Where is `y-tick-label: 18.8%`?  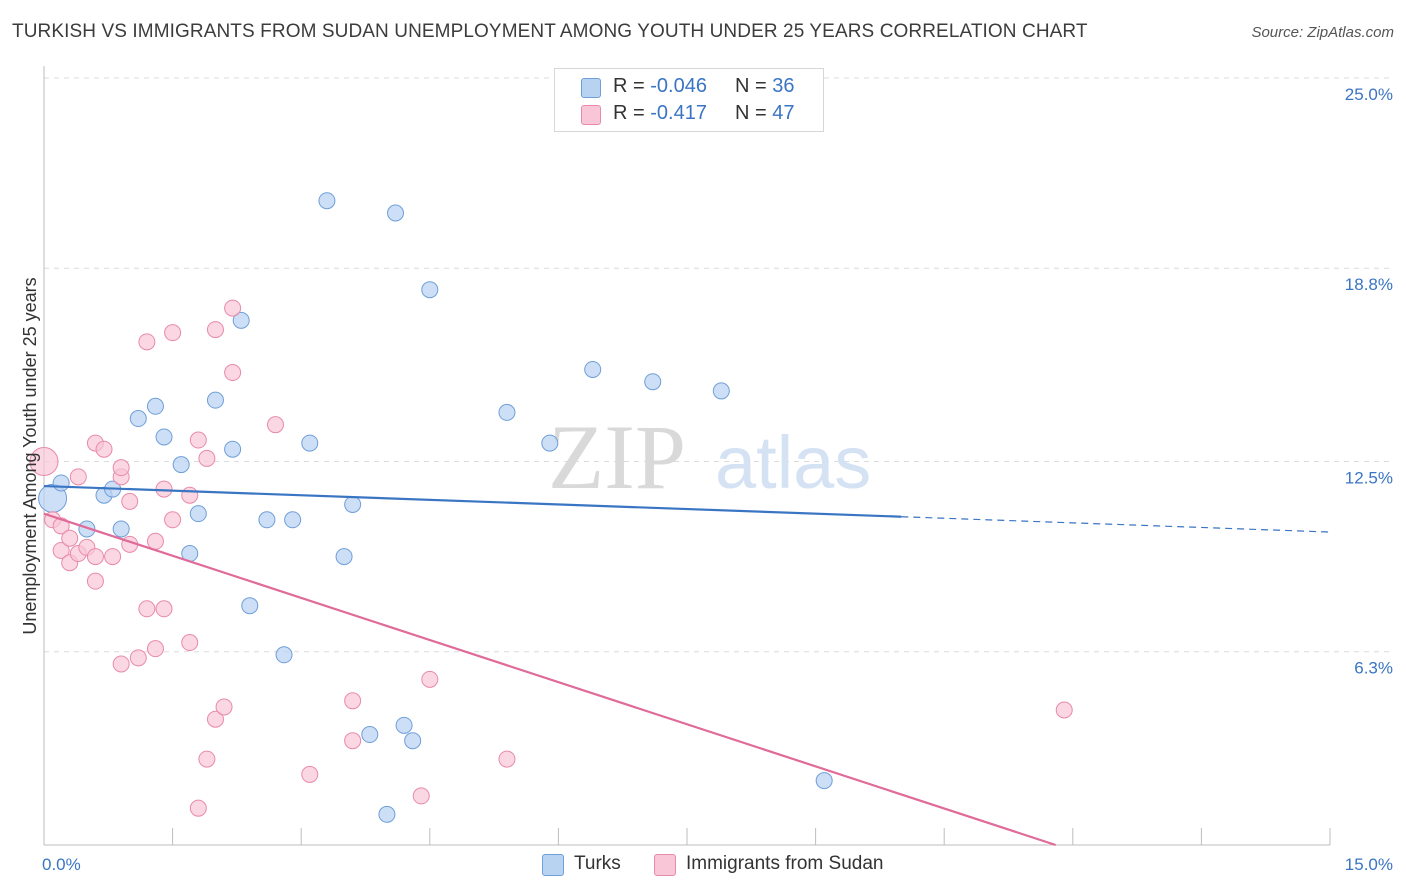
y-tick-label: 18.8% is located at coordinates (1369, 284).